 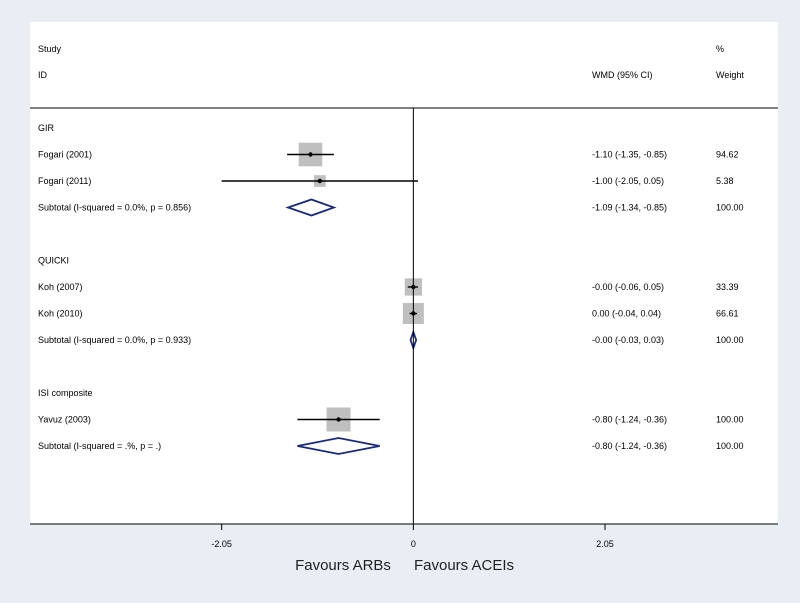 I want to click on study-label: Yavuz (2003), so click(x=64, y=420).